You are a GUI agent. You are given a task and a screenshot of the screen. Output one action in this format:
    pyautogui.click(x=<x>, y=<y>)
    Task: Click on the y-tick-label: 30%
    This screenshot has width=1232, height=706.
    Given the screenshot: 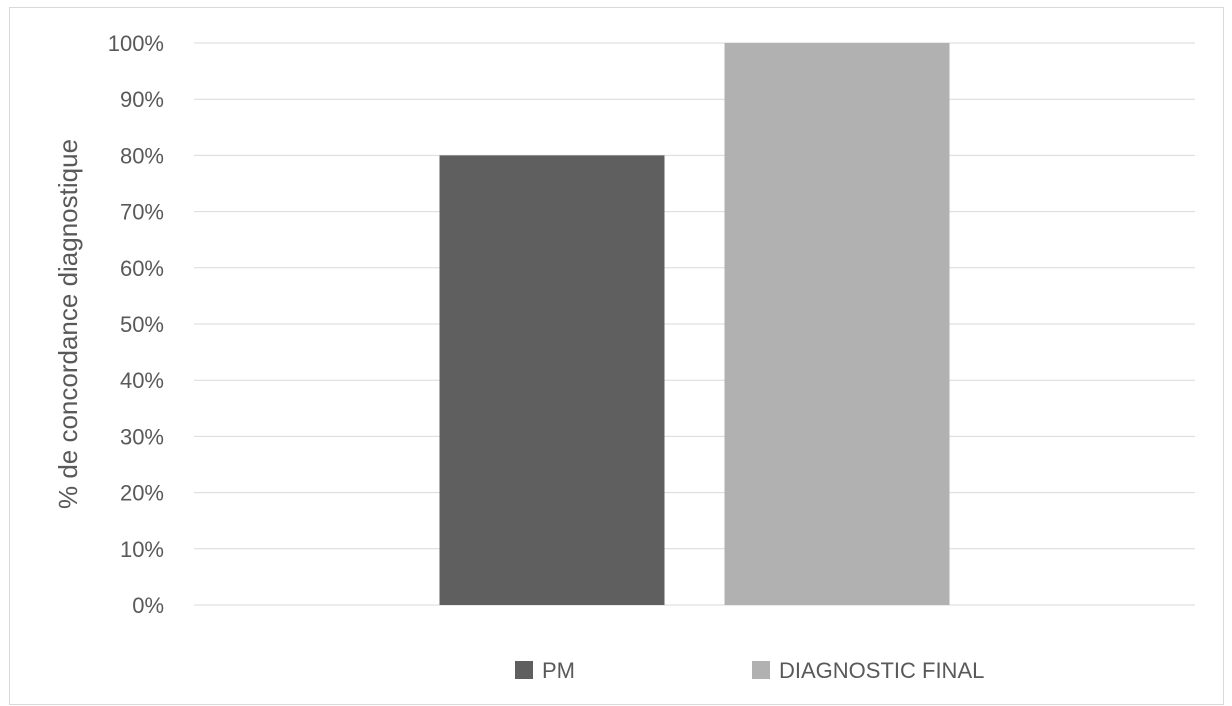 What is the action you would take?
    pyautogui.click(x=142, y=436)
    